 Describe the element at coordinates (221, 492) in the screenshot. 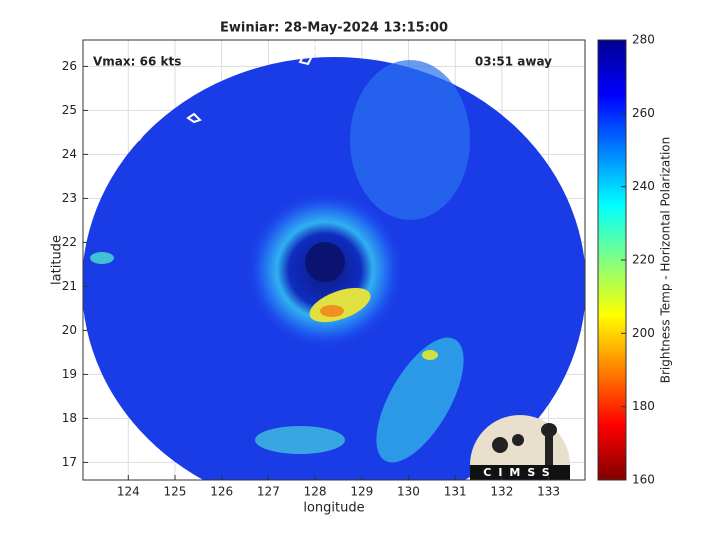

I see `x-tick-label: 126` at that location.